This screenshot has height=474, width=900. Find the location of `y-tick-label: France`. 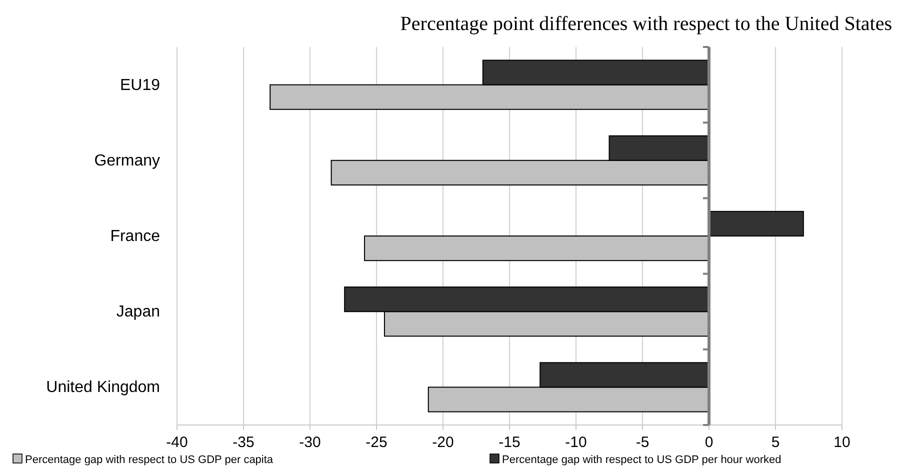

y-tick-label: France is located at coordinates (135, 236).